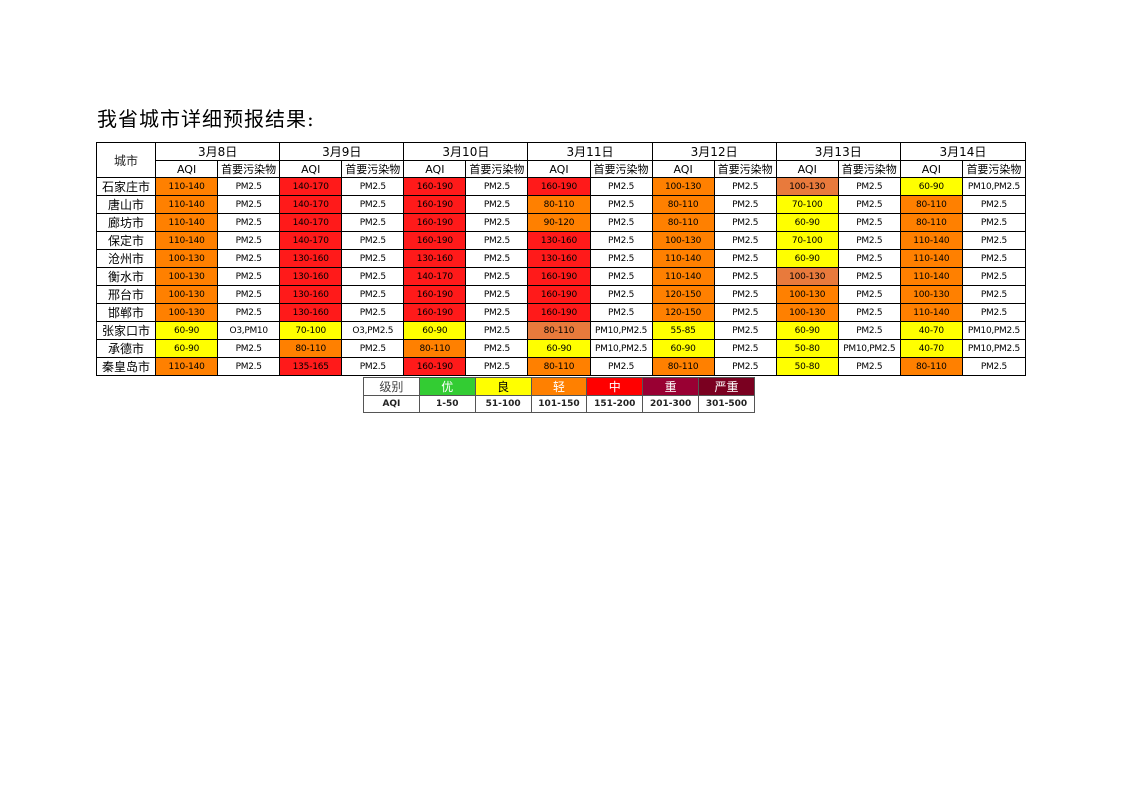 The height and width of the screenshot is (793, 1122). Describe the element at coordinates (503, 386) in the screenshot. I see `legend-level-swatch: 良` at that location.